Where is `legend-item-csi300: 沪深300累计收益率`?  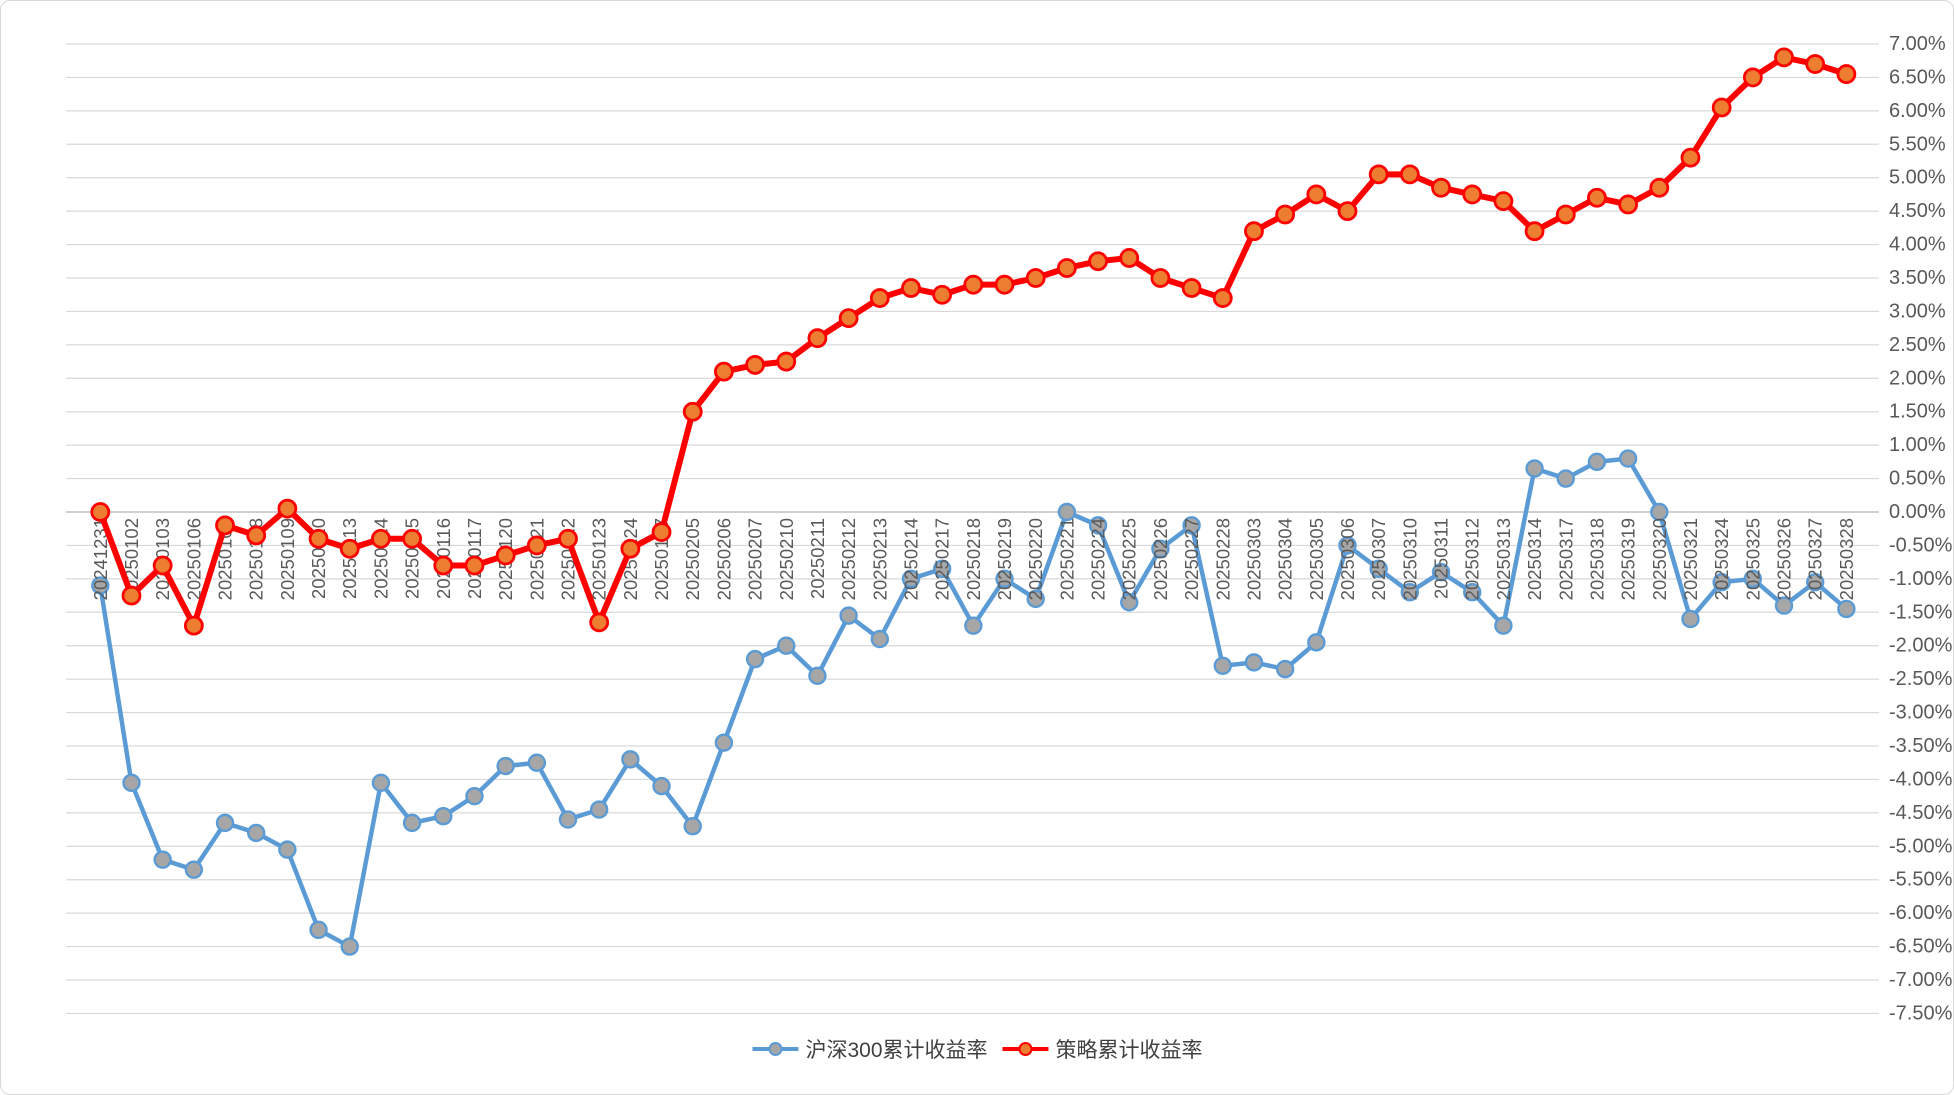 legend-item-csi300: 沪深300累计收益率 is located at coordinates (869, 1049).